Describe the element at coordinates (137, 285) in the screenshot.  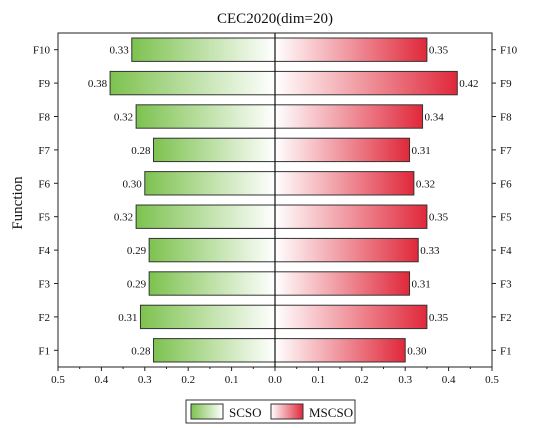
I see `data-label-scso-f3: 0.29` at that location.